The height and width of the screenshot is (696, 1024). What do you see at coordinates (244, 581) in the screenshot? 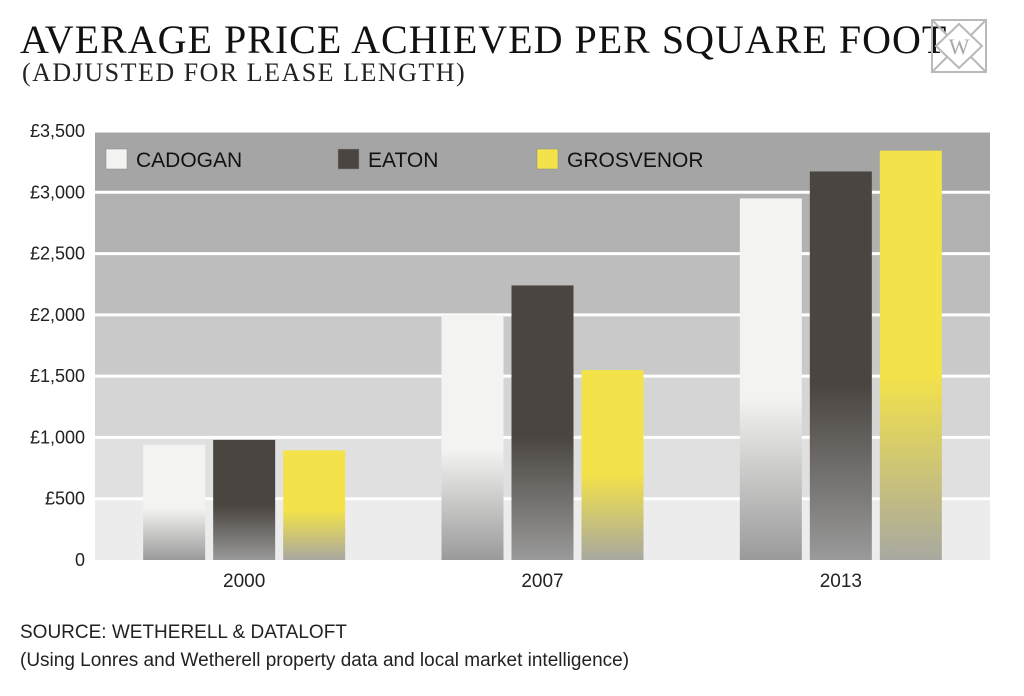
I see `x-tick-label: 2000` at bounding box center [244, 581].